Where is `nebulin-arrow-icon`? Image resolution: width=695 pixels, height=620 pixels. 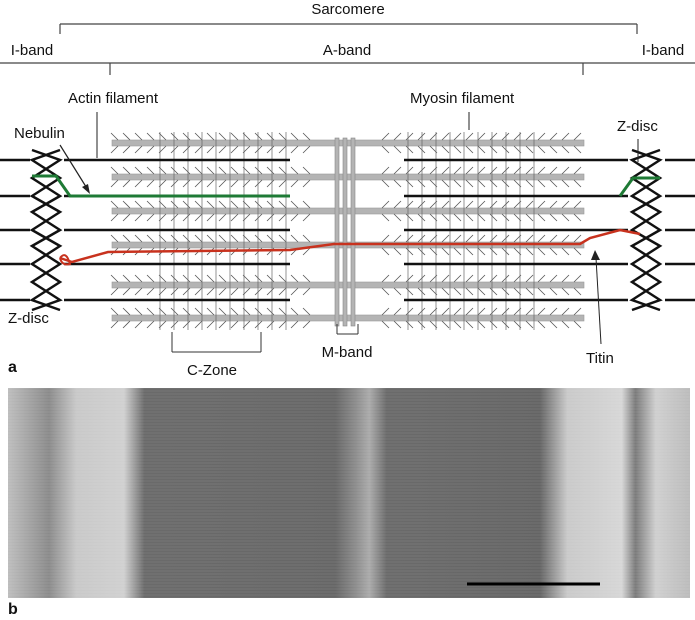
nebulin-arrow-icon is located at coordinates (86, 189).